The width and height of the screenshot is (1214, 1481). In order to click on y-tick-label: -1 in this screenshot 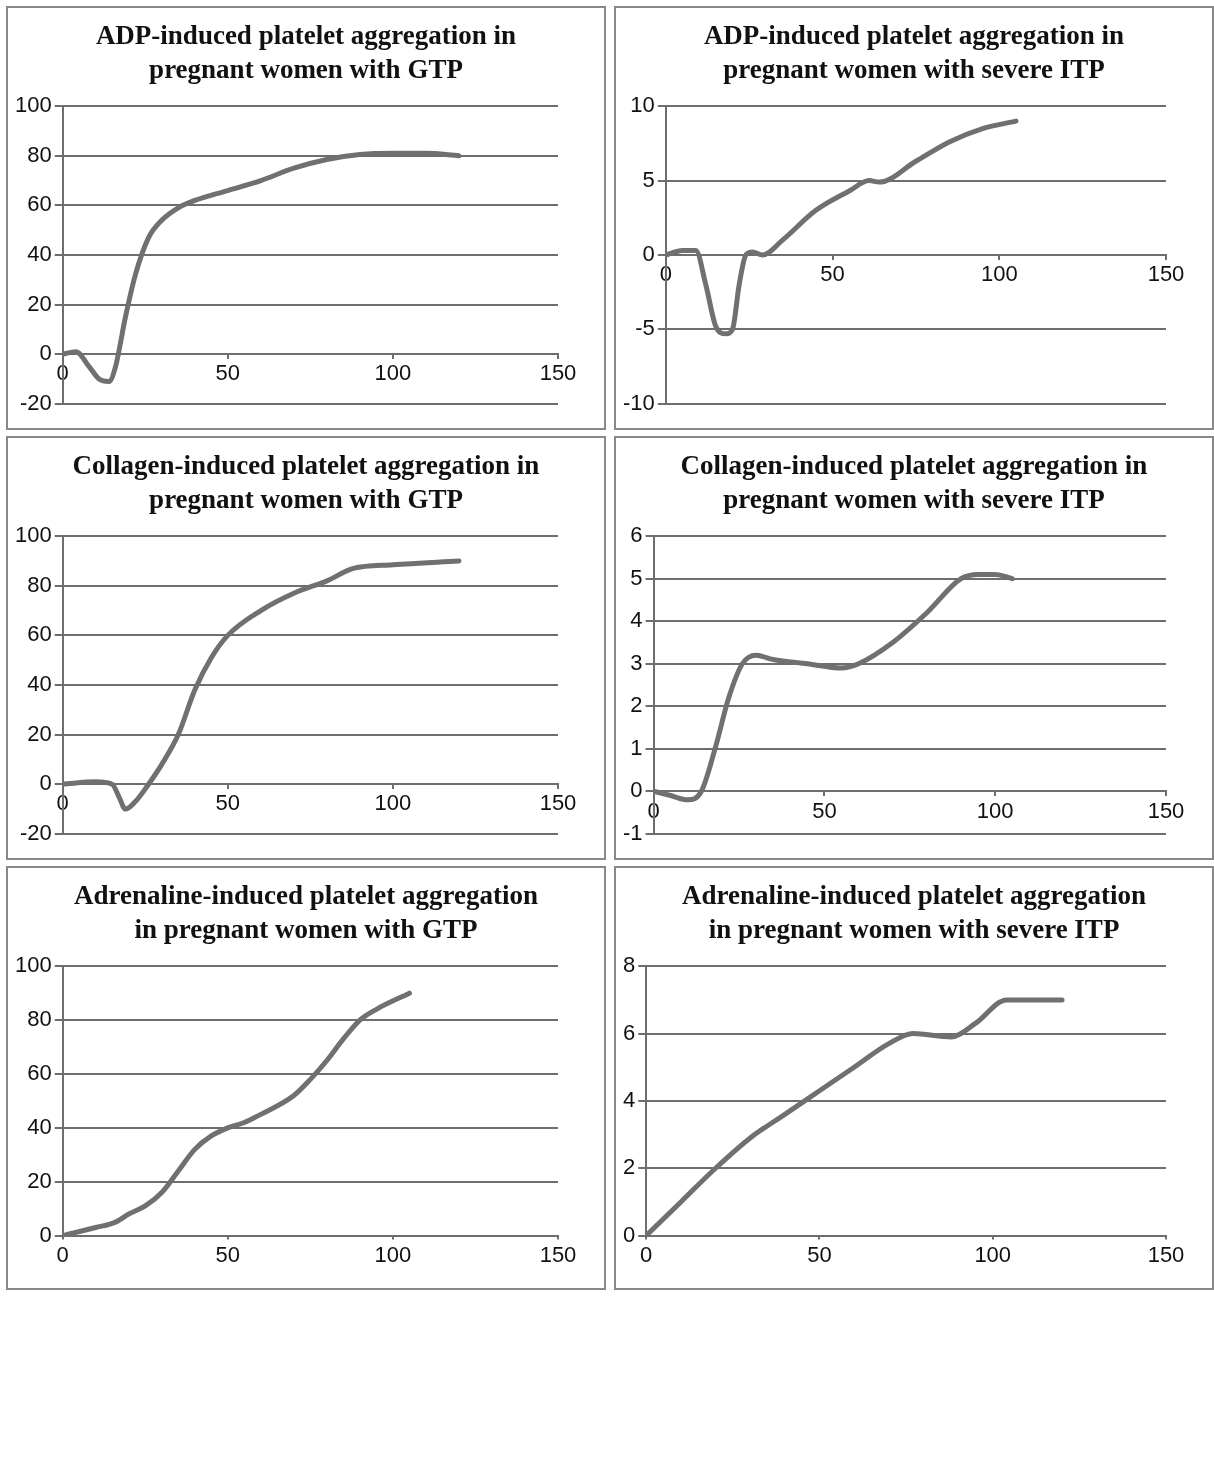, I will do `click(633, 832)`.